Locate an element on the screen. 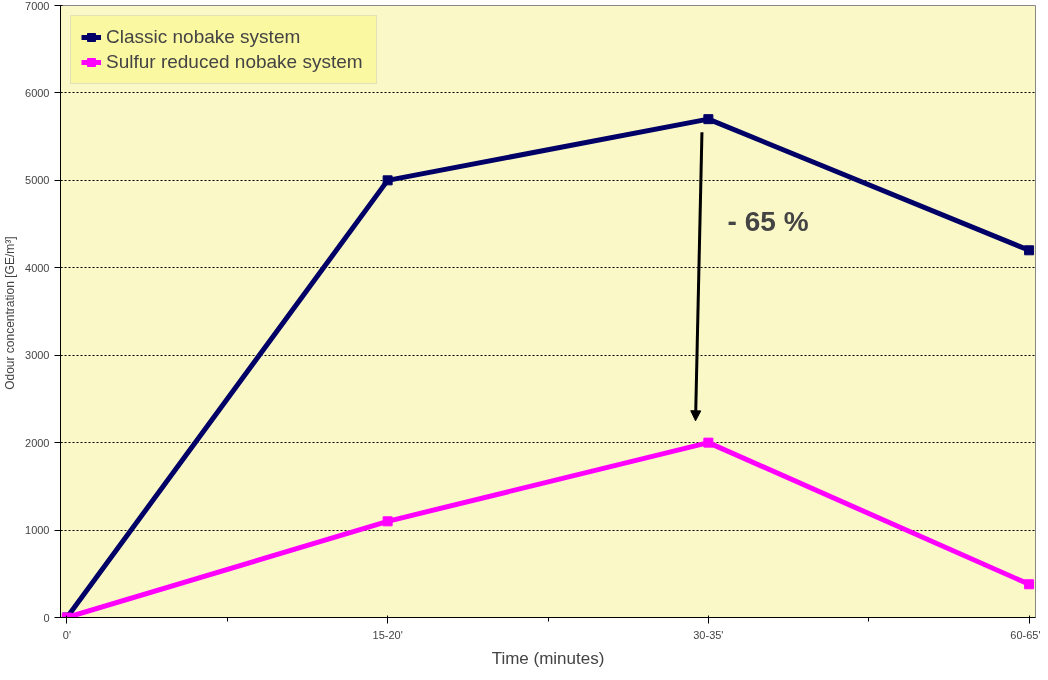  y-tick-label: 0 is located at coordinates (46, 617).